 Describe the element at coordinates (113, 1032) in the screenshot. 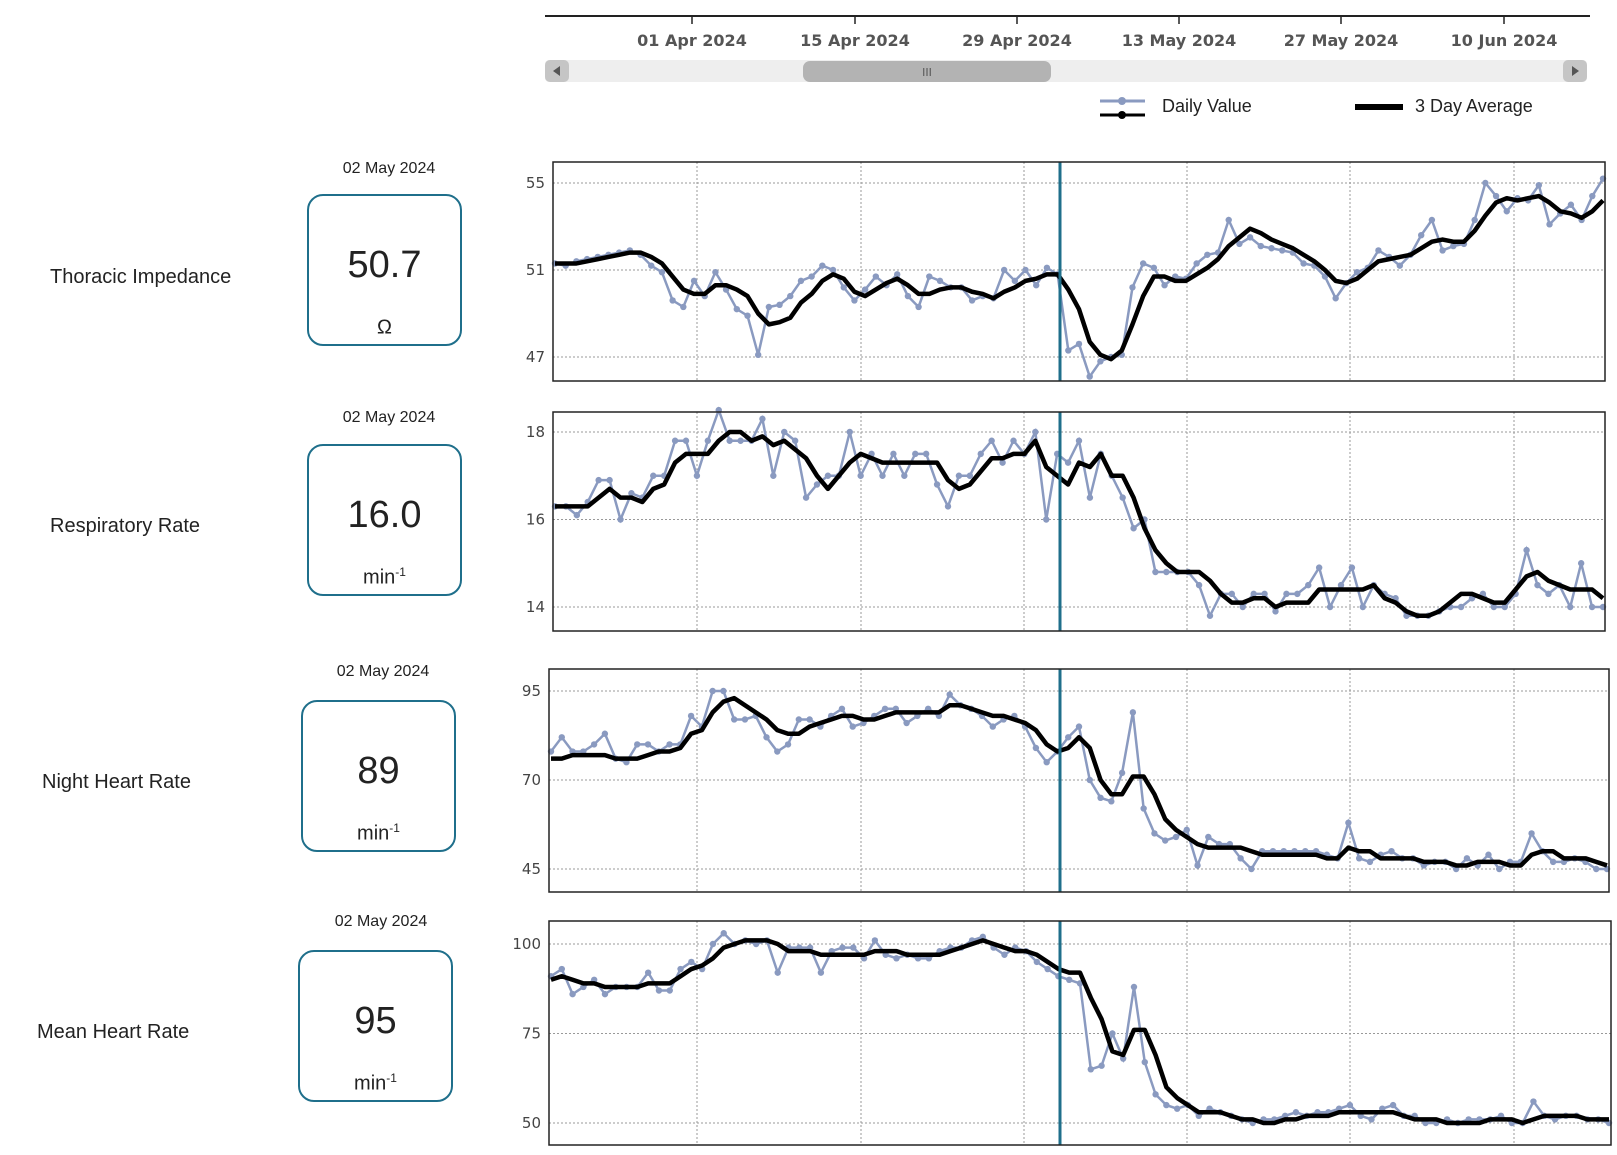

I see `metric-label: Mean Heart Rate` at that location.